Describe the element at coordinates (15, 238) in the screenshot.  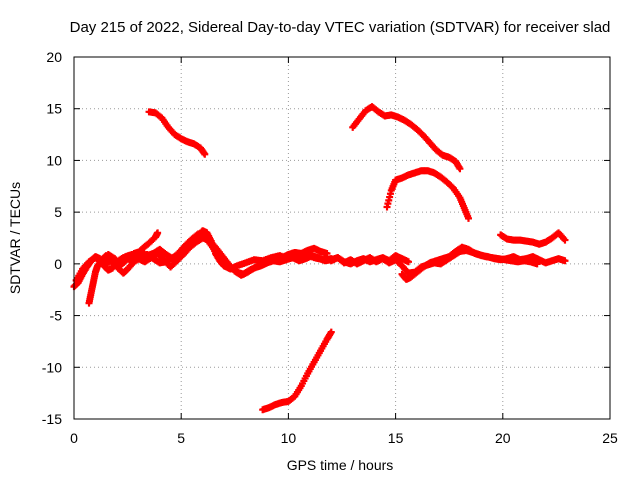
I see `y-axis-label: SDTVAR / TECUs` at that location.